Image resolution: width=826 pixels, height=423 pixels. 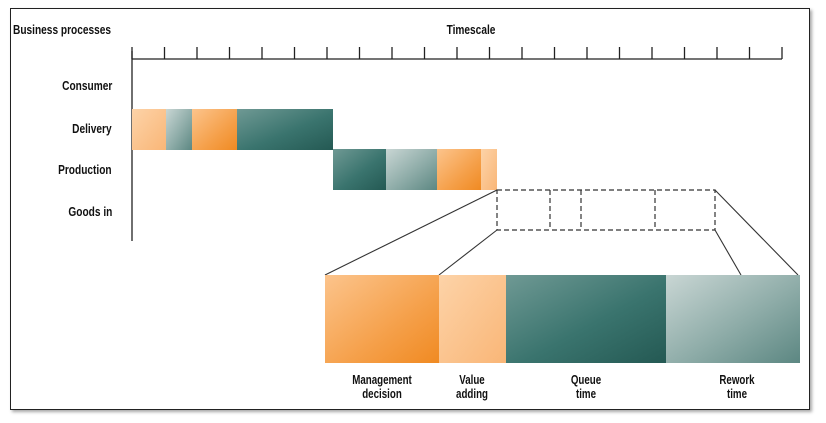 I want to click on caption-queue-time: Queue time, so click(x=586, y=387).